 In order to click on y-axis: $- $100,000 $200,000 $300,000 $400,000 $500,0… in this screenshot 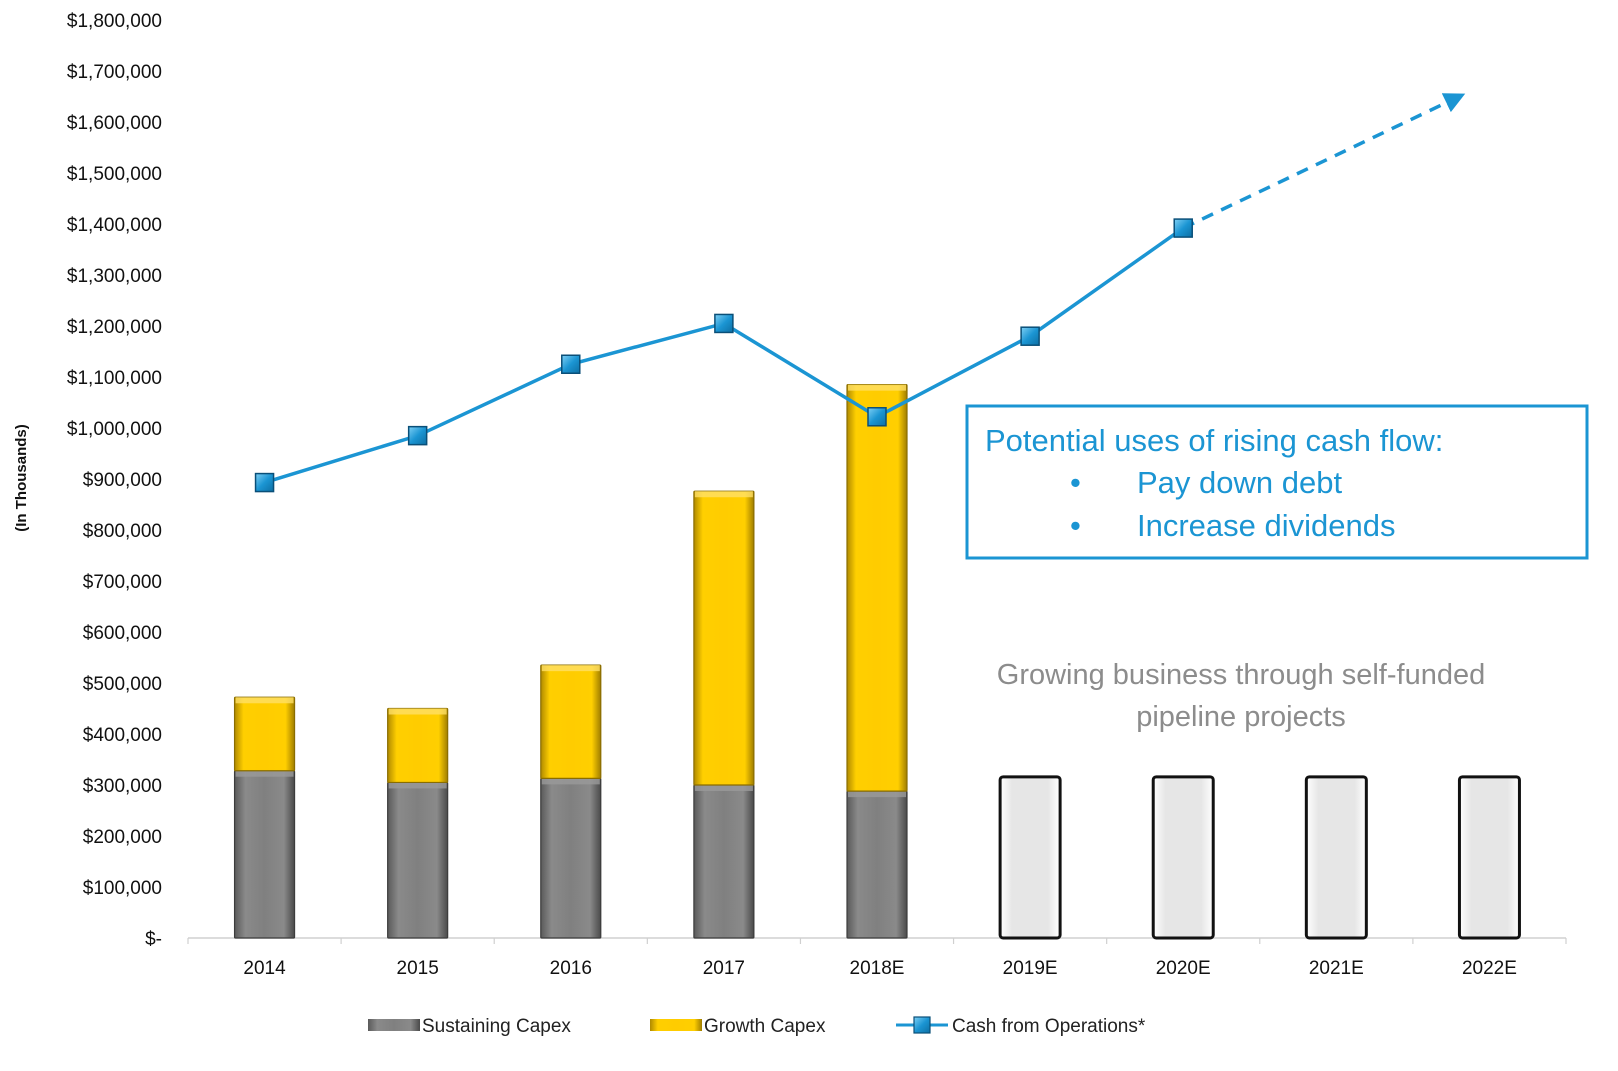, I will do `click(114, 480)`.